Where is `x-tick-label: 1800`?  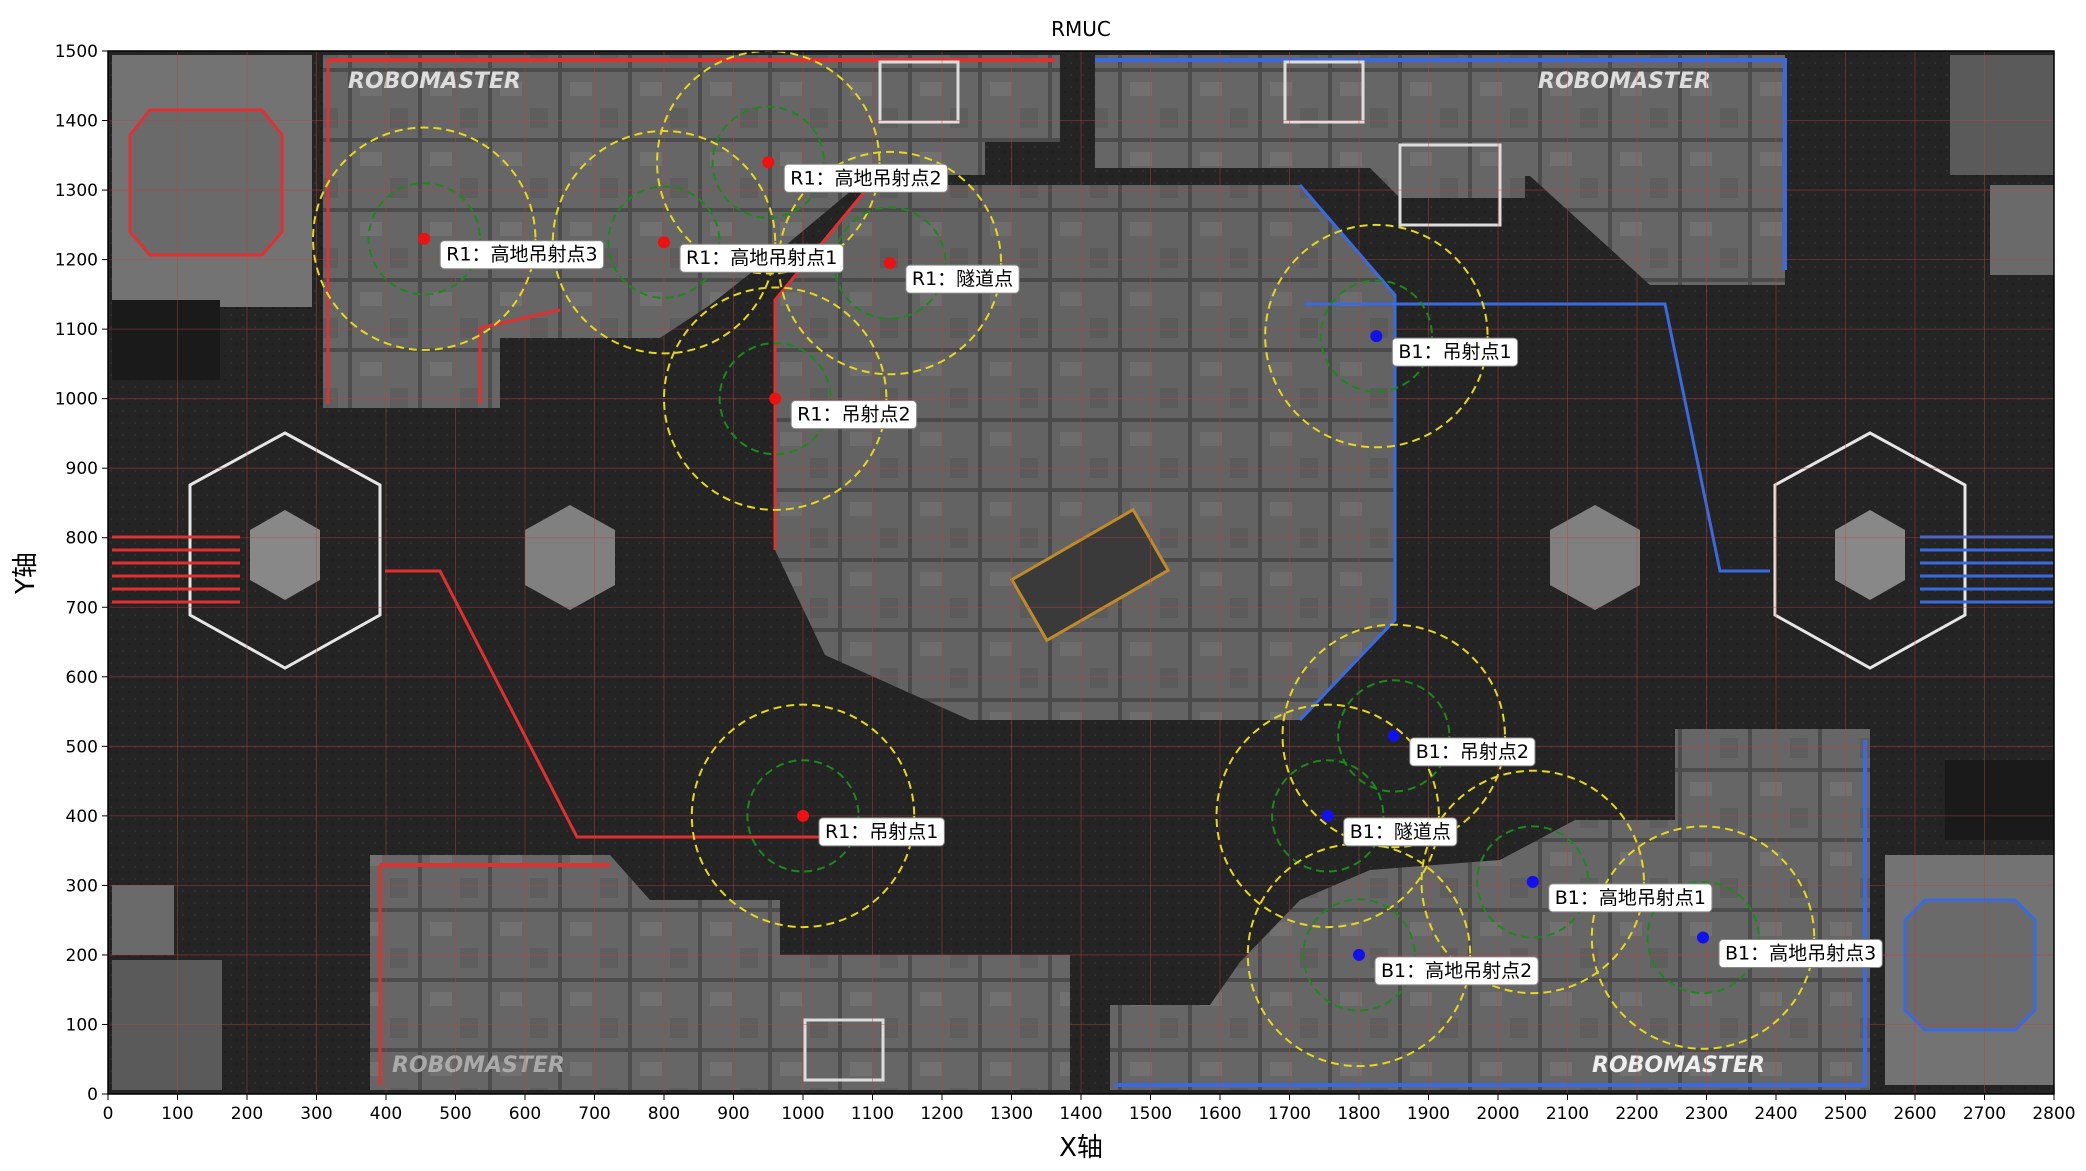
x-tick-label: 1800 is located at coordinates (1358, 1114).